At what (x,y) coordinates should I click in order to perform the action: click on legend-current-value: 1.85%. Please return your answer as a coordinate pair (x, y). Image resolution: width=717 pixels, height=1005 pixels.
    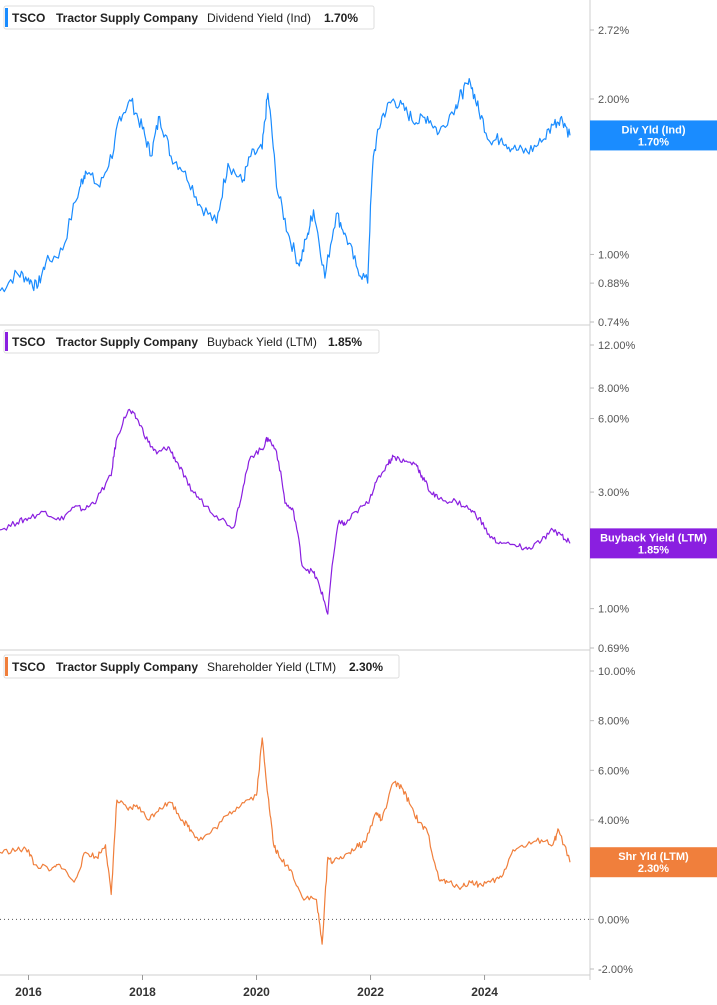
    Looking at the image, I should click on (345, 342).